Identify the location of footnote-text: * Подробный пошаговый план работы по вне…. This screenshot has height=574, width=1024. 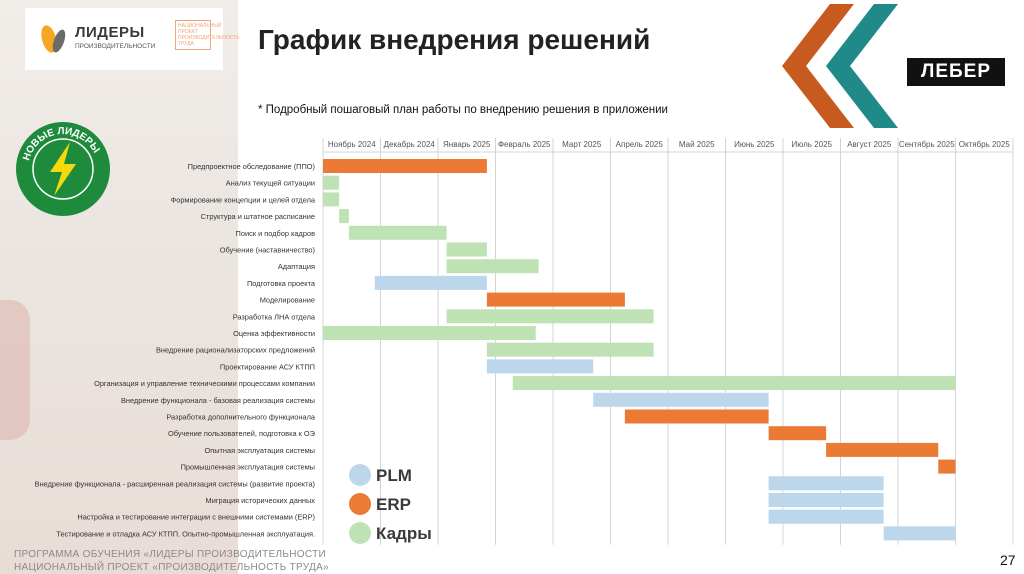
(463, 110).